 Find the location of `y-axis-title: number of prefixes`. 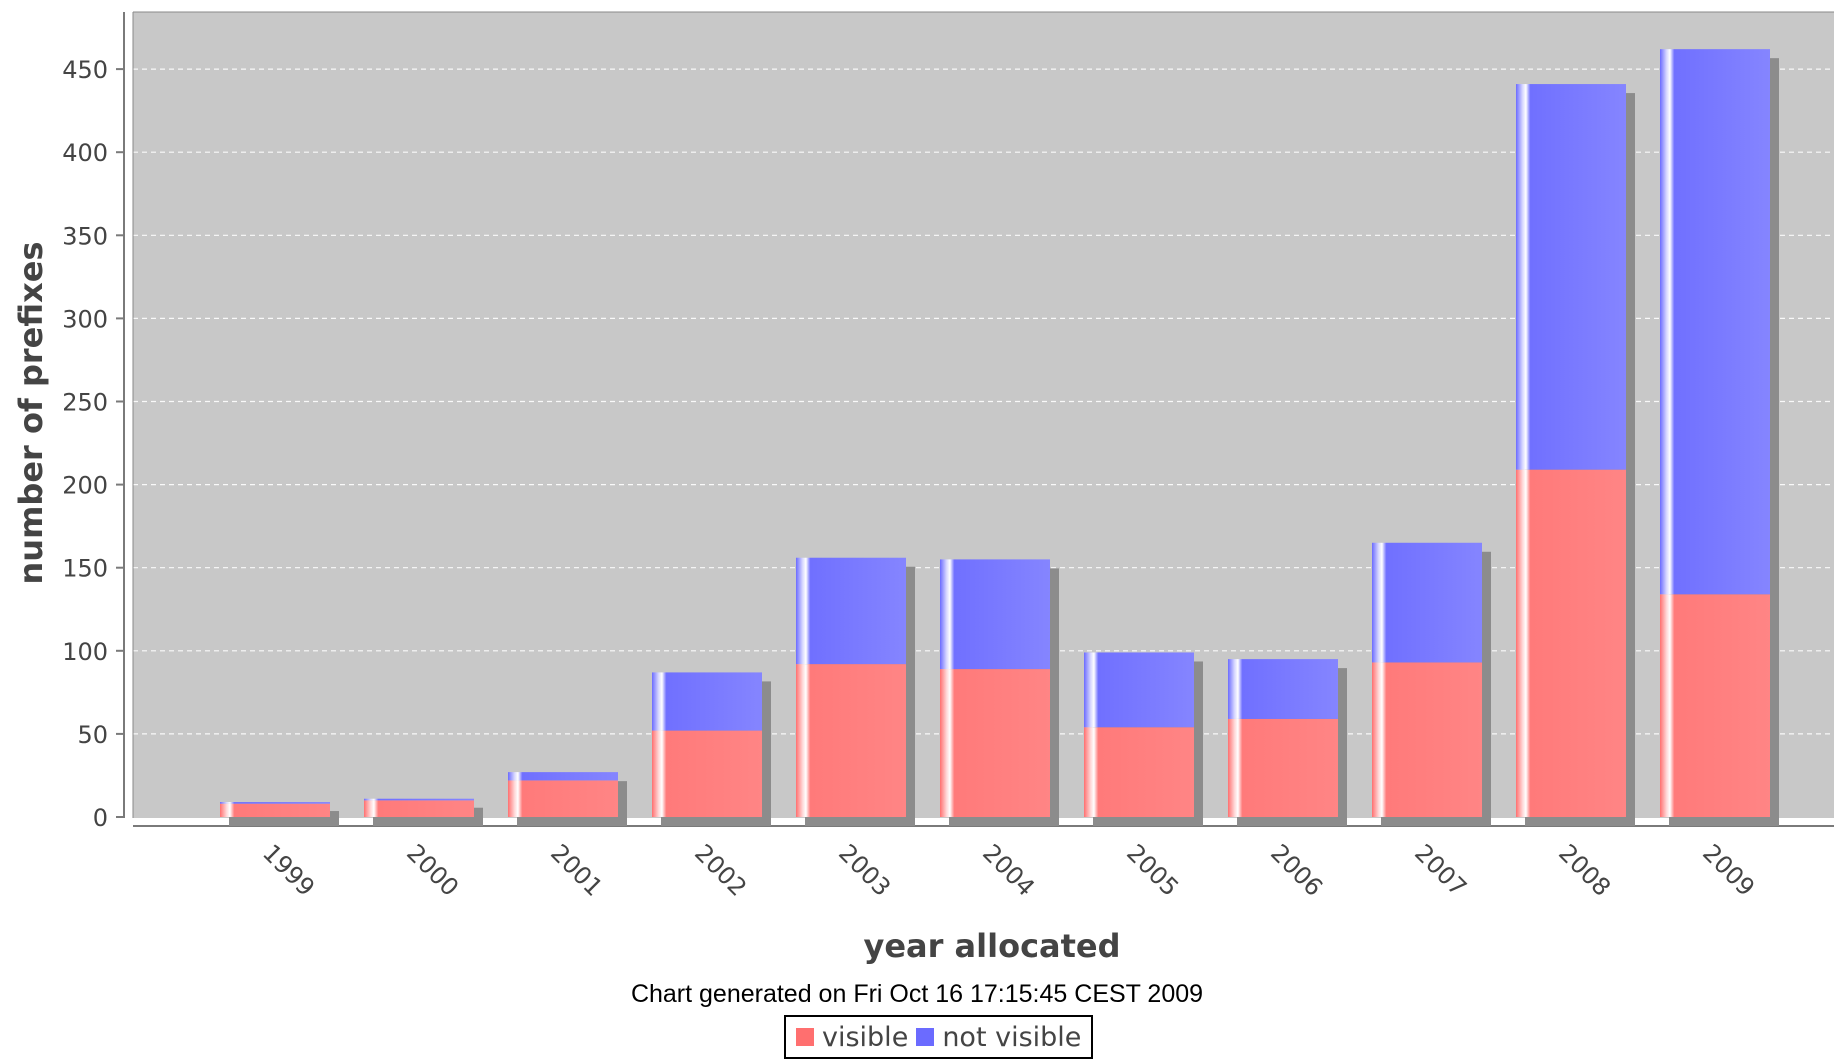

y-axis-title: number of prefixes is located at coordinates (31, 413).